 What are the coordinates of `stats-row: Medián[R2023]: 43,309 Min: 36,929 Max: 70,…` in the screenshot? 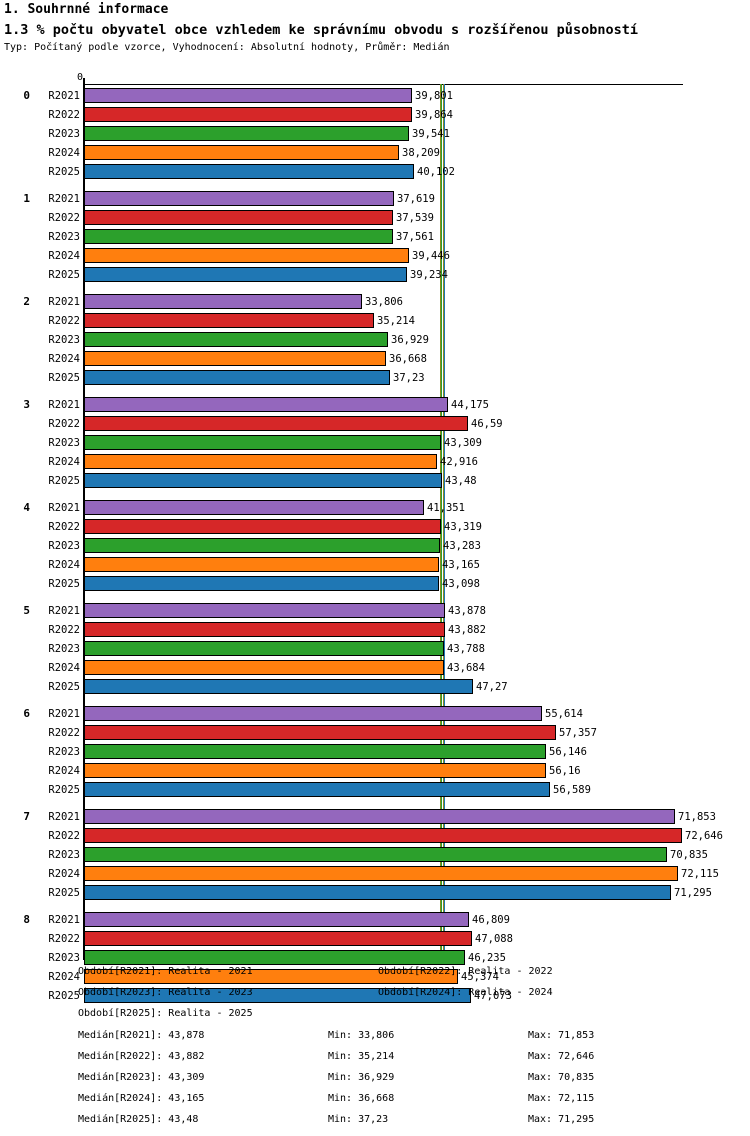 It's located at (375, 1082).